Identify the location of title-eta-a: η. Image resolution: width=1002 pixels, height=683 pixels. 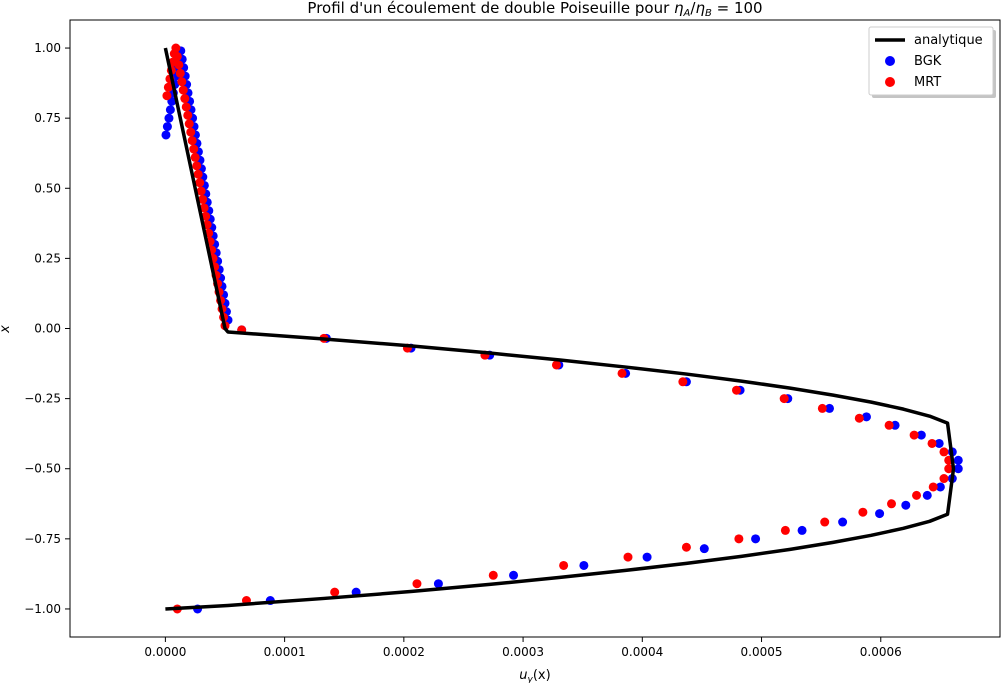
(679, 8).